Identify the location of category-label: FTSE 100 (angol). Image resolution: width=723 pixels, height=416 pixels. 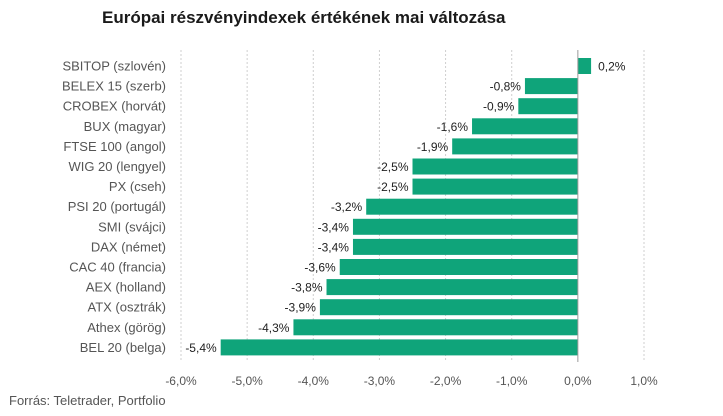
(114, 146).